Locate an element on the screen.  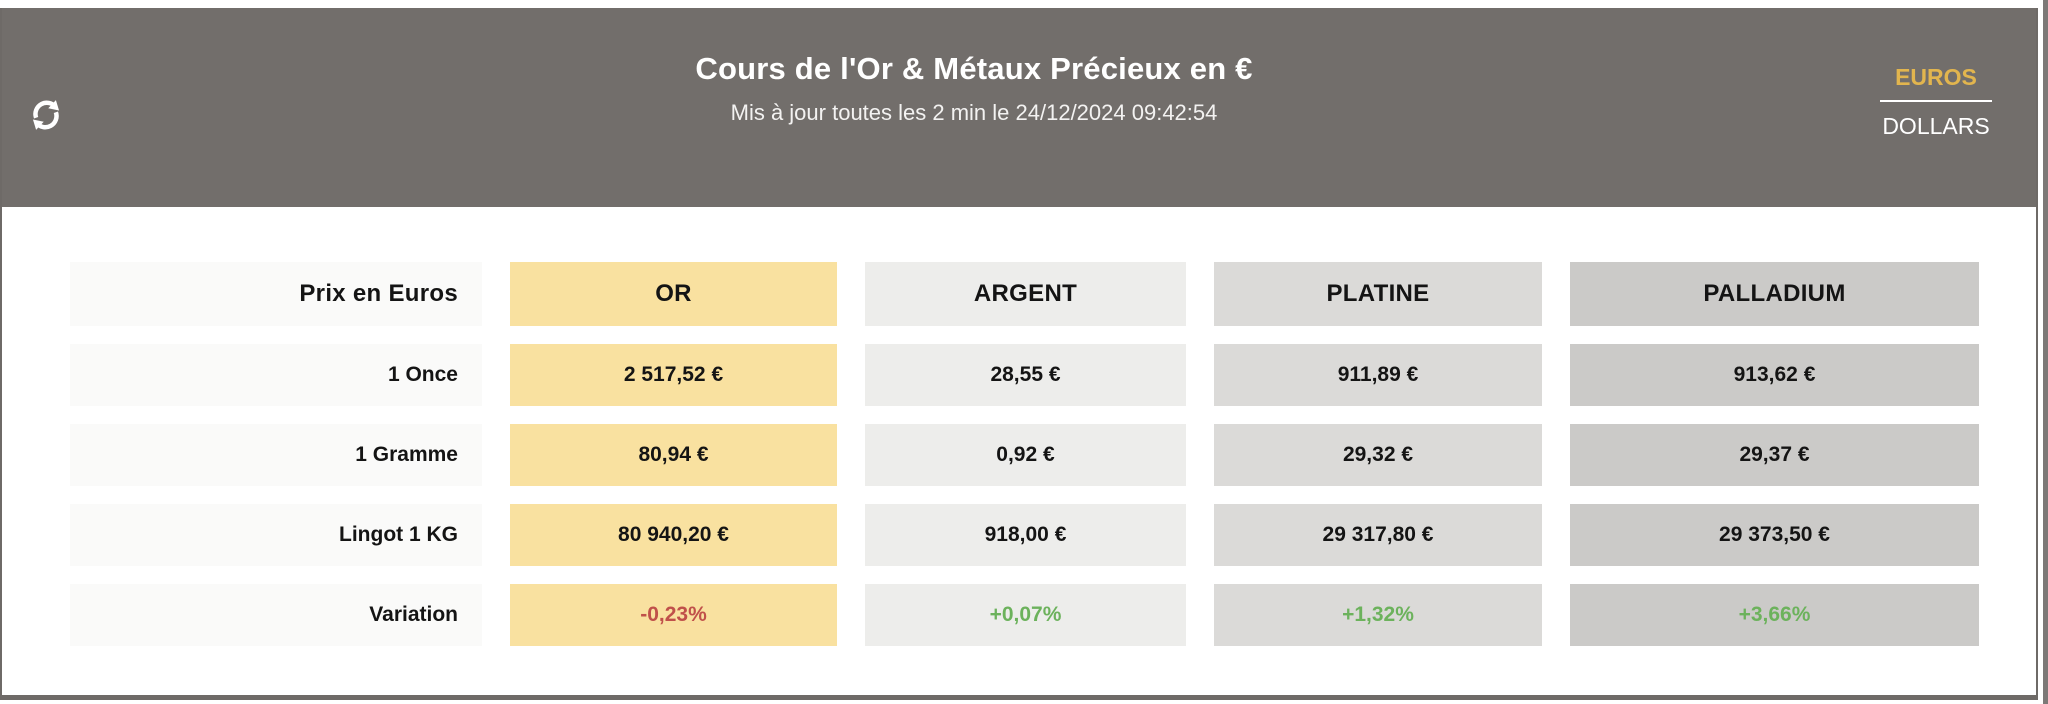
variation-palladium: +3,66% is located at coordinates (1774, 615).